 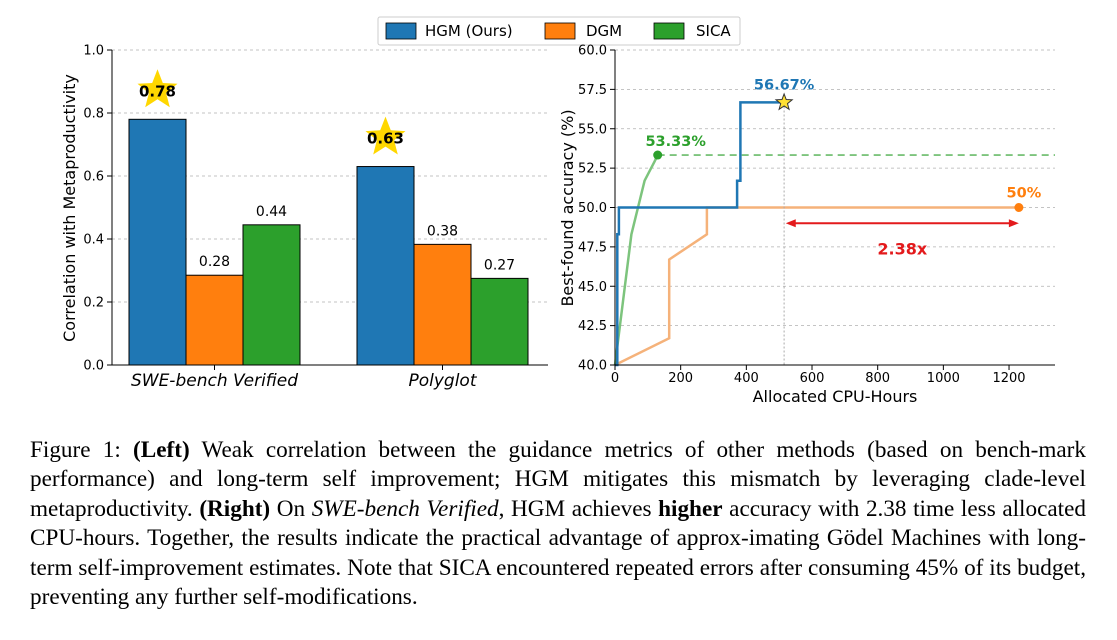 What do you see at coordinates (592, 287) in the screenshot?
I see `right-y-tick-label: 45.0` at bounding box center [592, 287].